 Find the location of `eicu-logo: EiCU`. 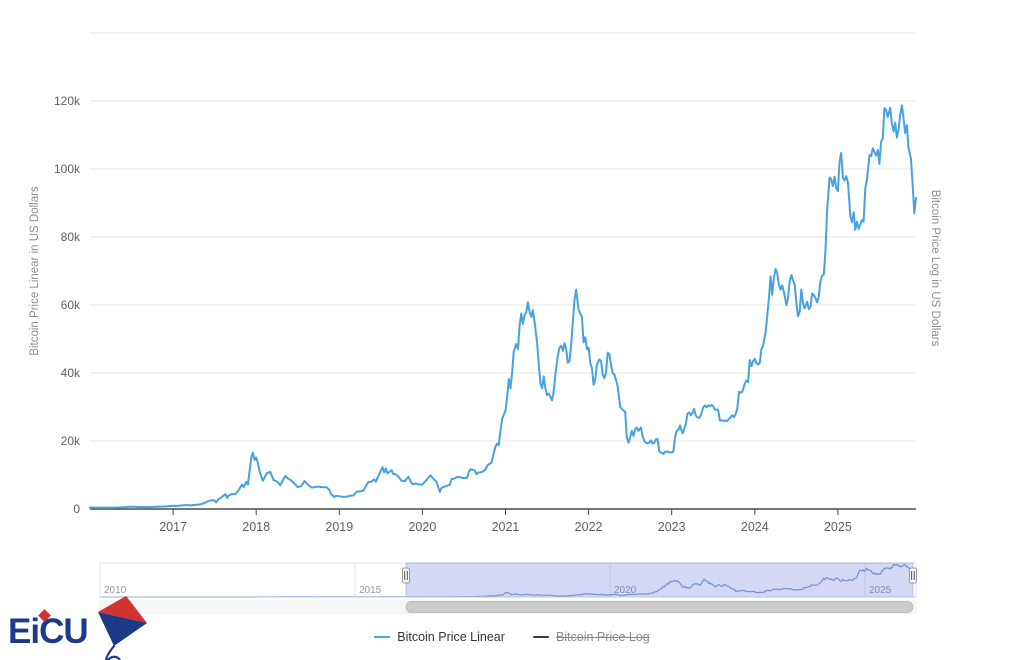

eicu-logo: EiCU is located at coordinates (81, 628).